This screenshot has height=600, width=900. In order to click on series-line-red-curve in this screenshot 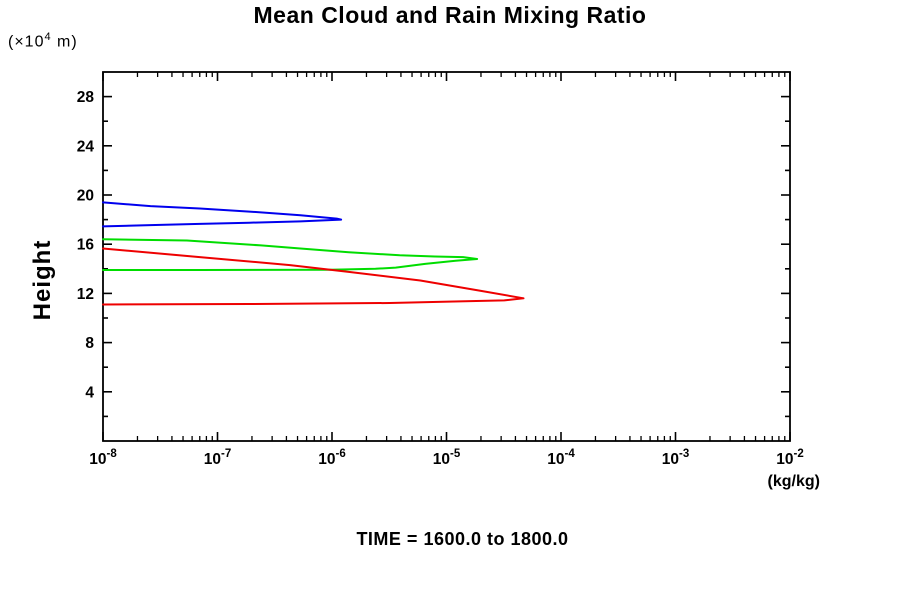, I will do `click(313, 276)`.